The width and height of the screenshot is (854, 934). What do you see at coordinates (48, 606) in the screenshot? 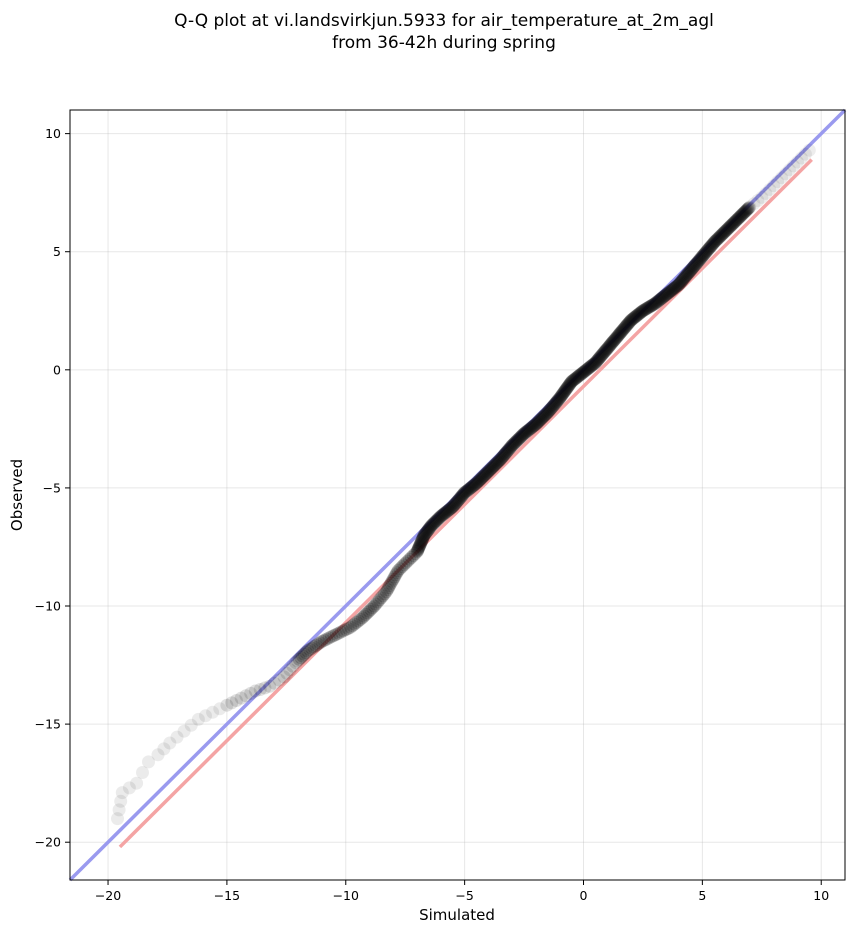
I see `y-tick-label: −10` at bounding box center [48, 606].